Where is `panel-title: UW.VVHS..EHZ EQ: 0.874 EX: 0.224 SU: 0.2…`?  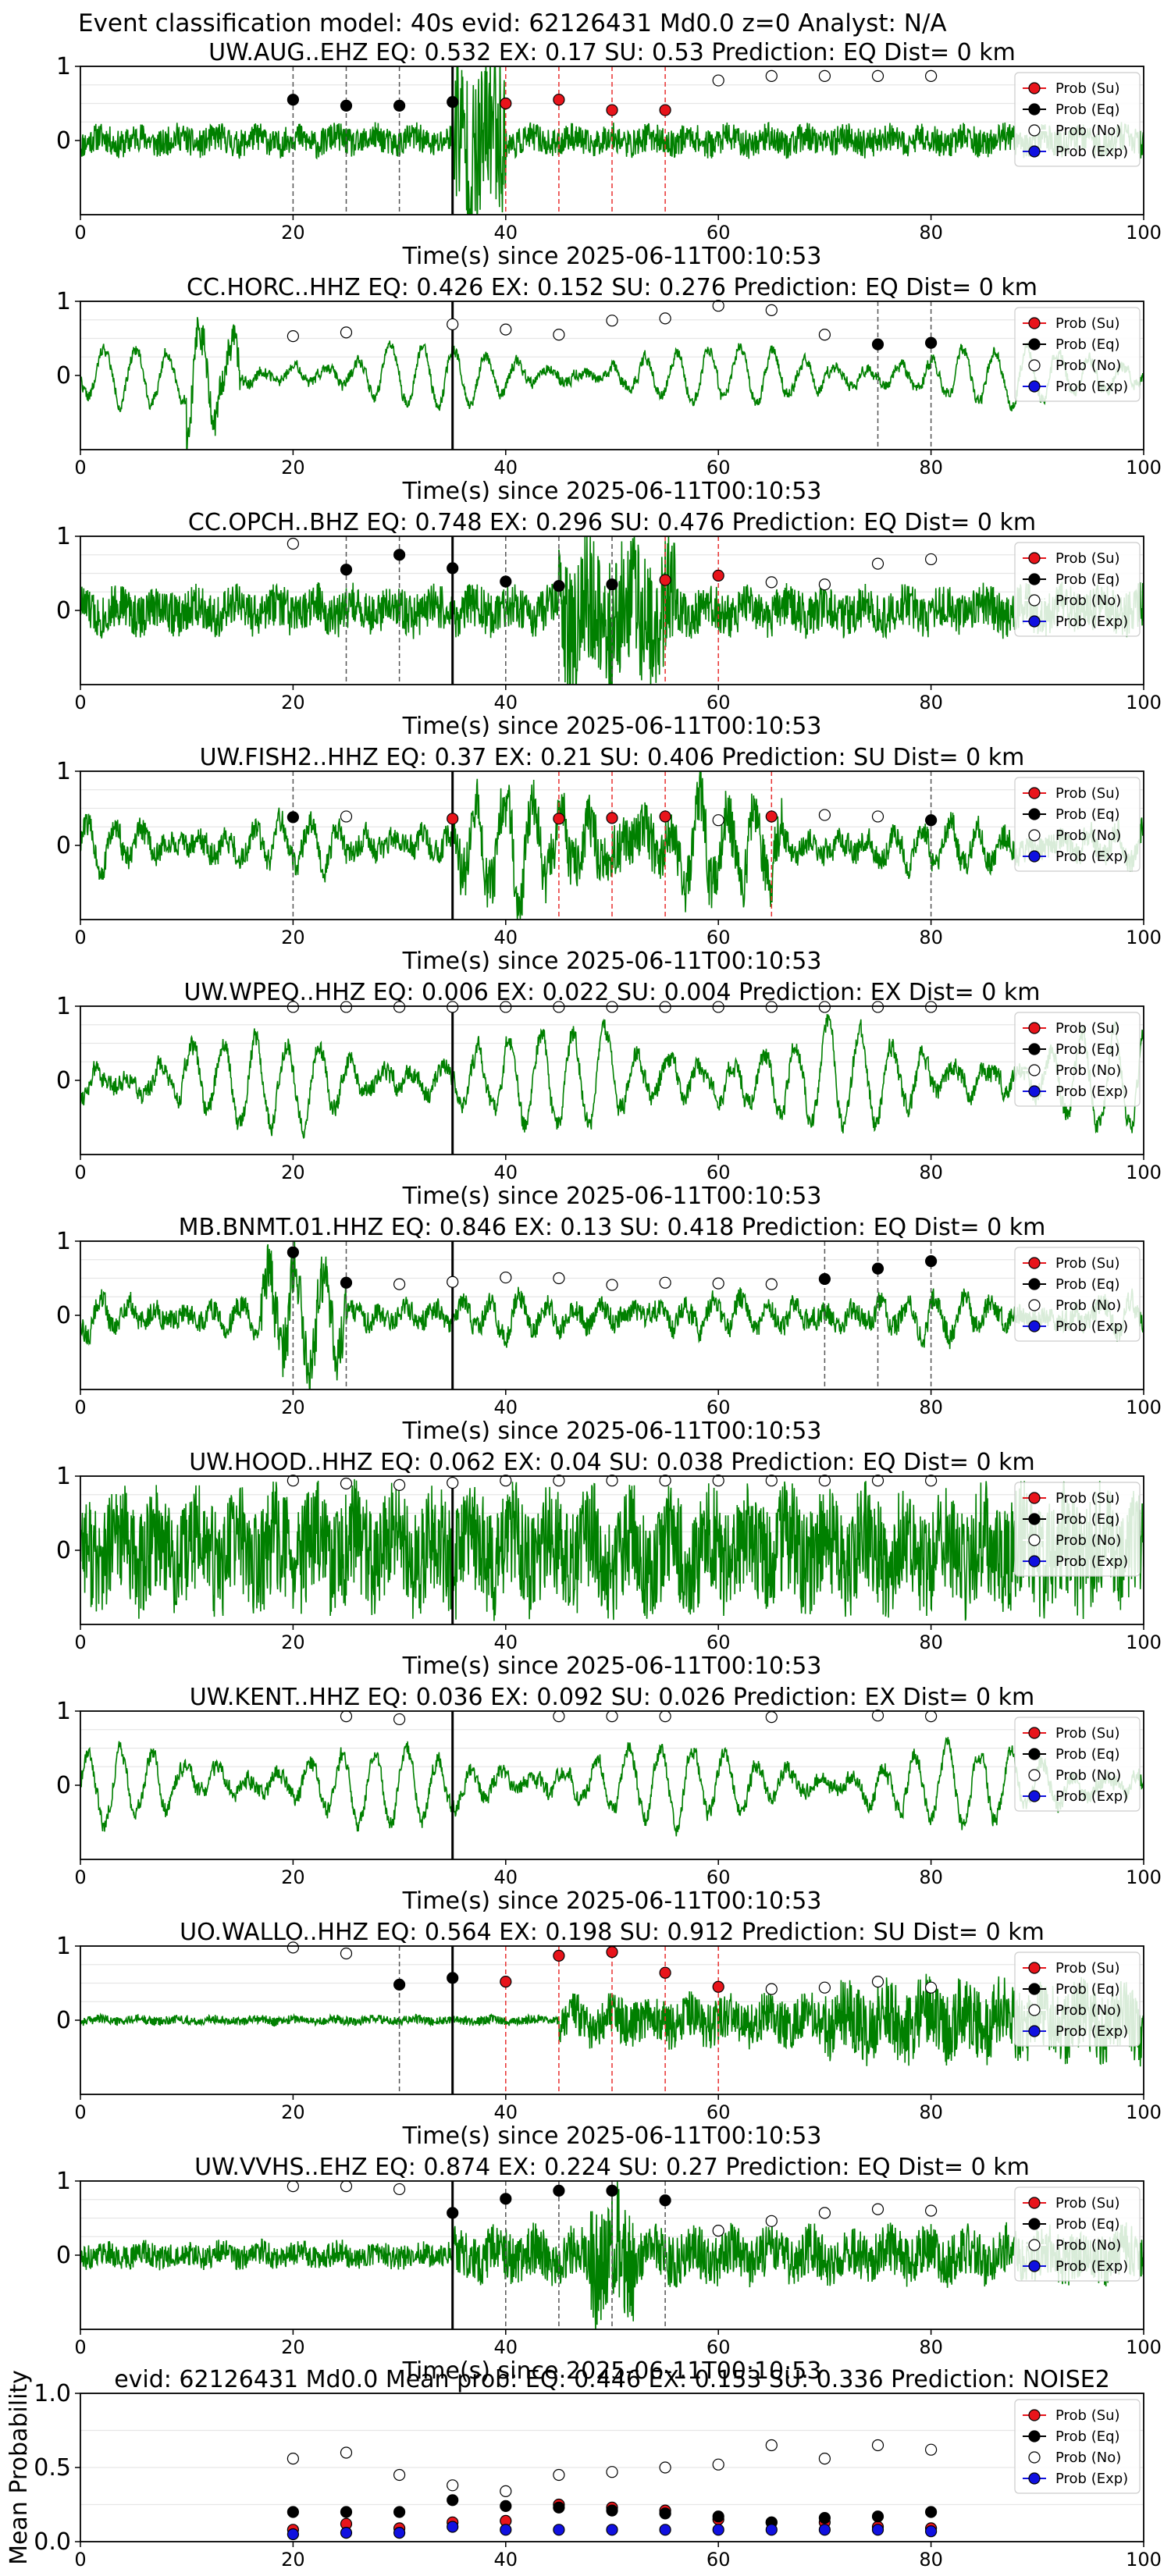
panel-title: UW.VVHS..EHZ EQ: 0.874 EX: 0.224 SU: 0.2… is located at coordinates (612, 2167).